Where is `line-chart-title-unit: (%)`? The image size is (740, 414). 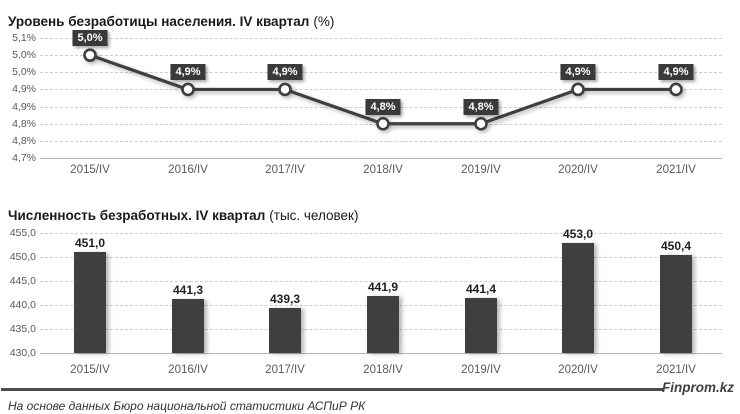 line-chart-title-unit: (%) is located at coordinates (324, 22).